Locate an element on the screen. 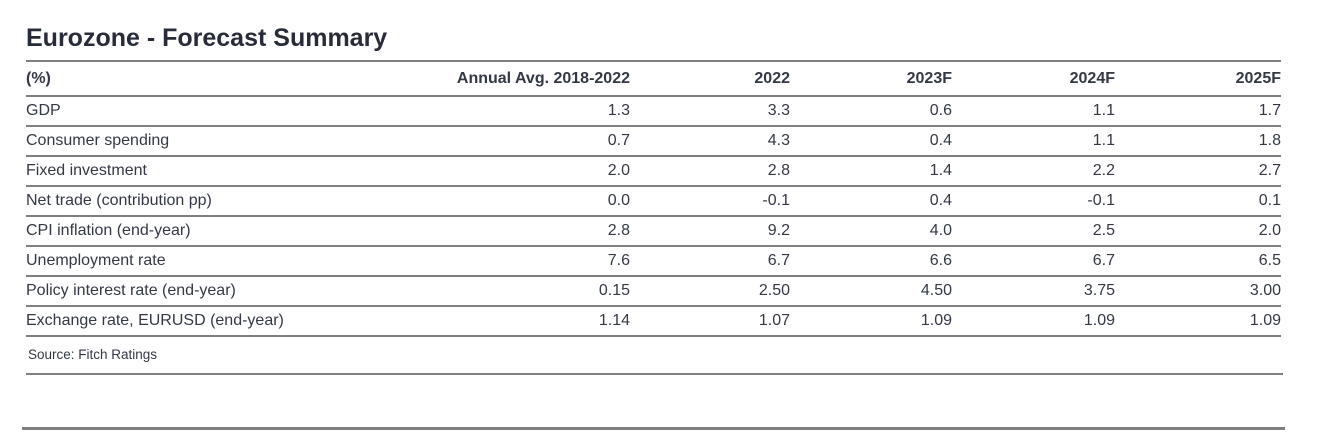 This screenshot has height=442, width=1323. cell-value: 3.00 is located at coordinates (1198, 291).